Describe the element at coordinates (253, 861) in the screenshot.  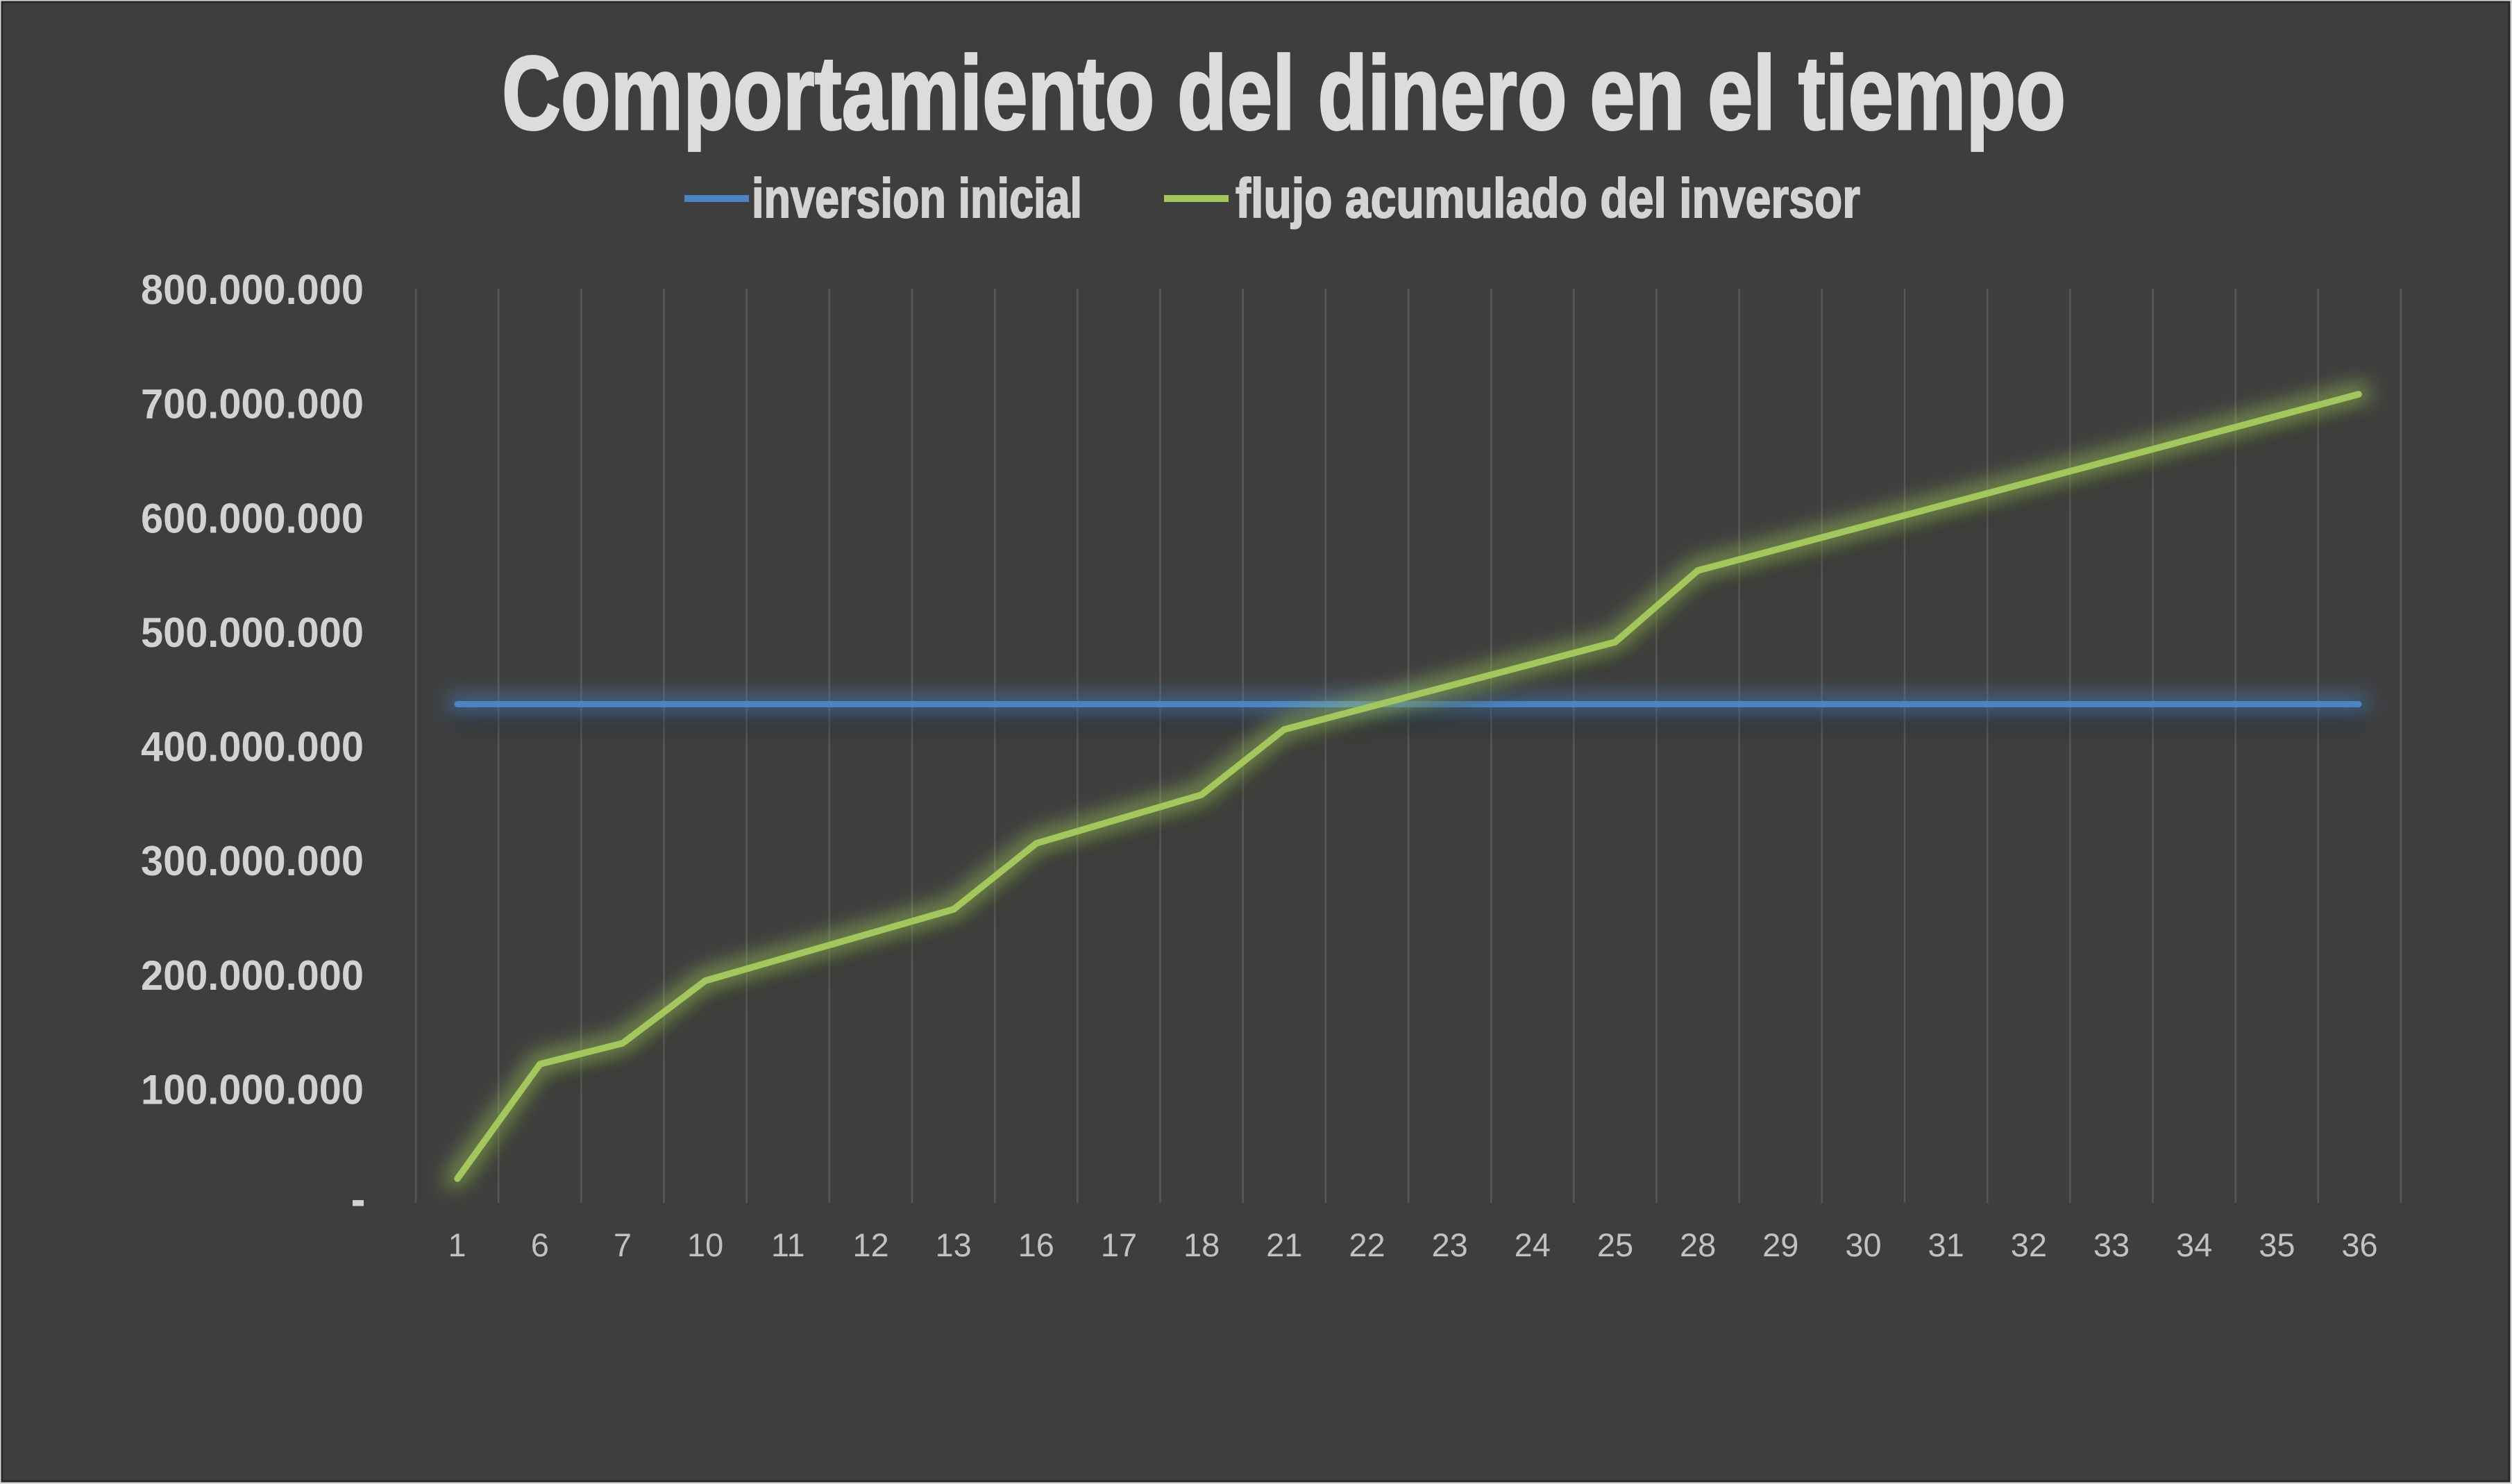
I see `svg-text: 300.000.000` at that location.